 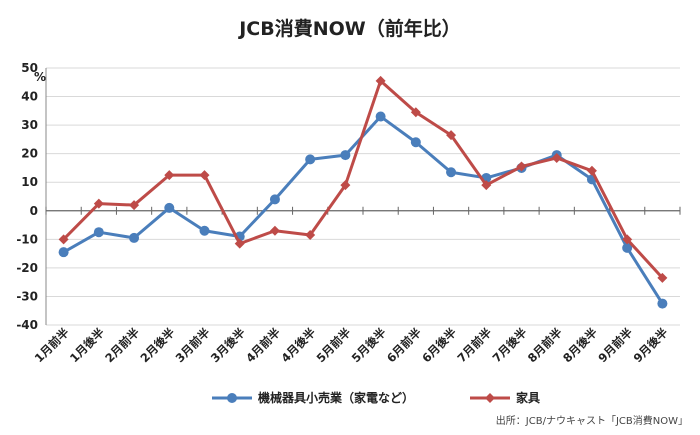 I want to click on y-tick-label: 10, so click(x=29, y=182).